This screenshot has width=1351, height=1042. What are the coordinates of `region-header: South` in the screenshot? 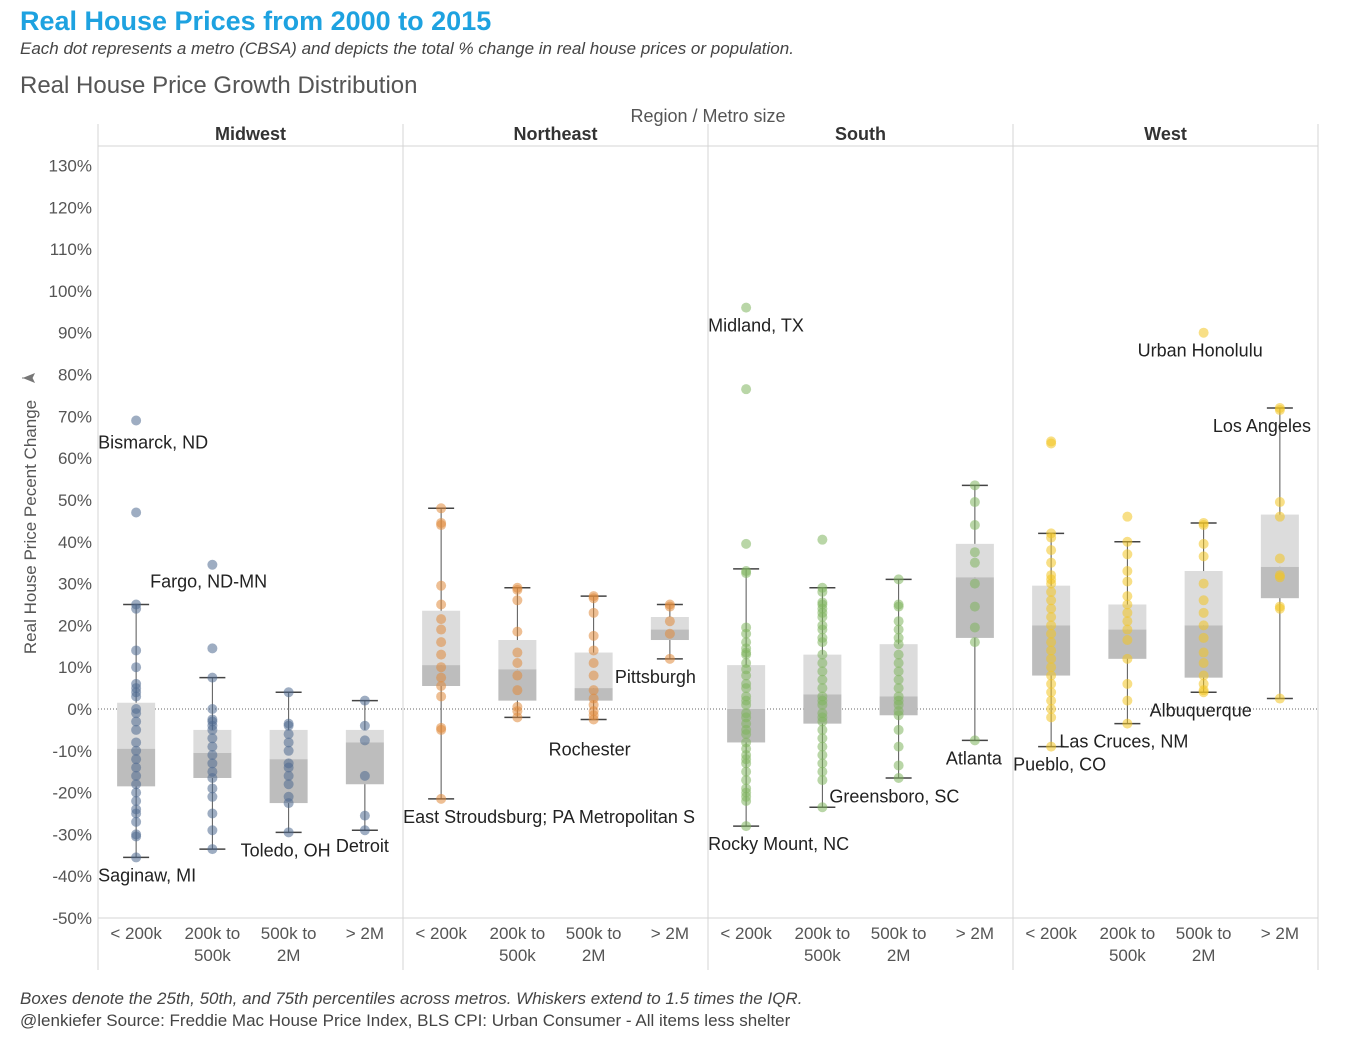 It's located at (860, 134).